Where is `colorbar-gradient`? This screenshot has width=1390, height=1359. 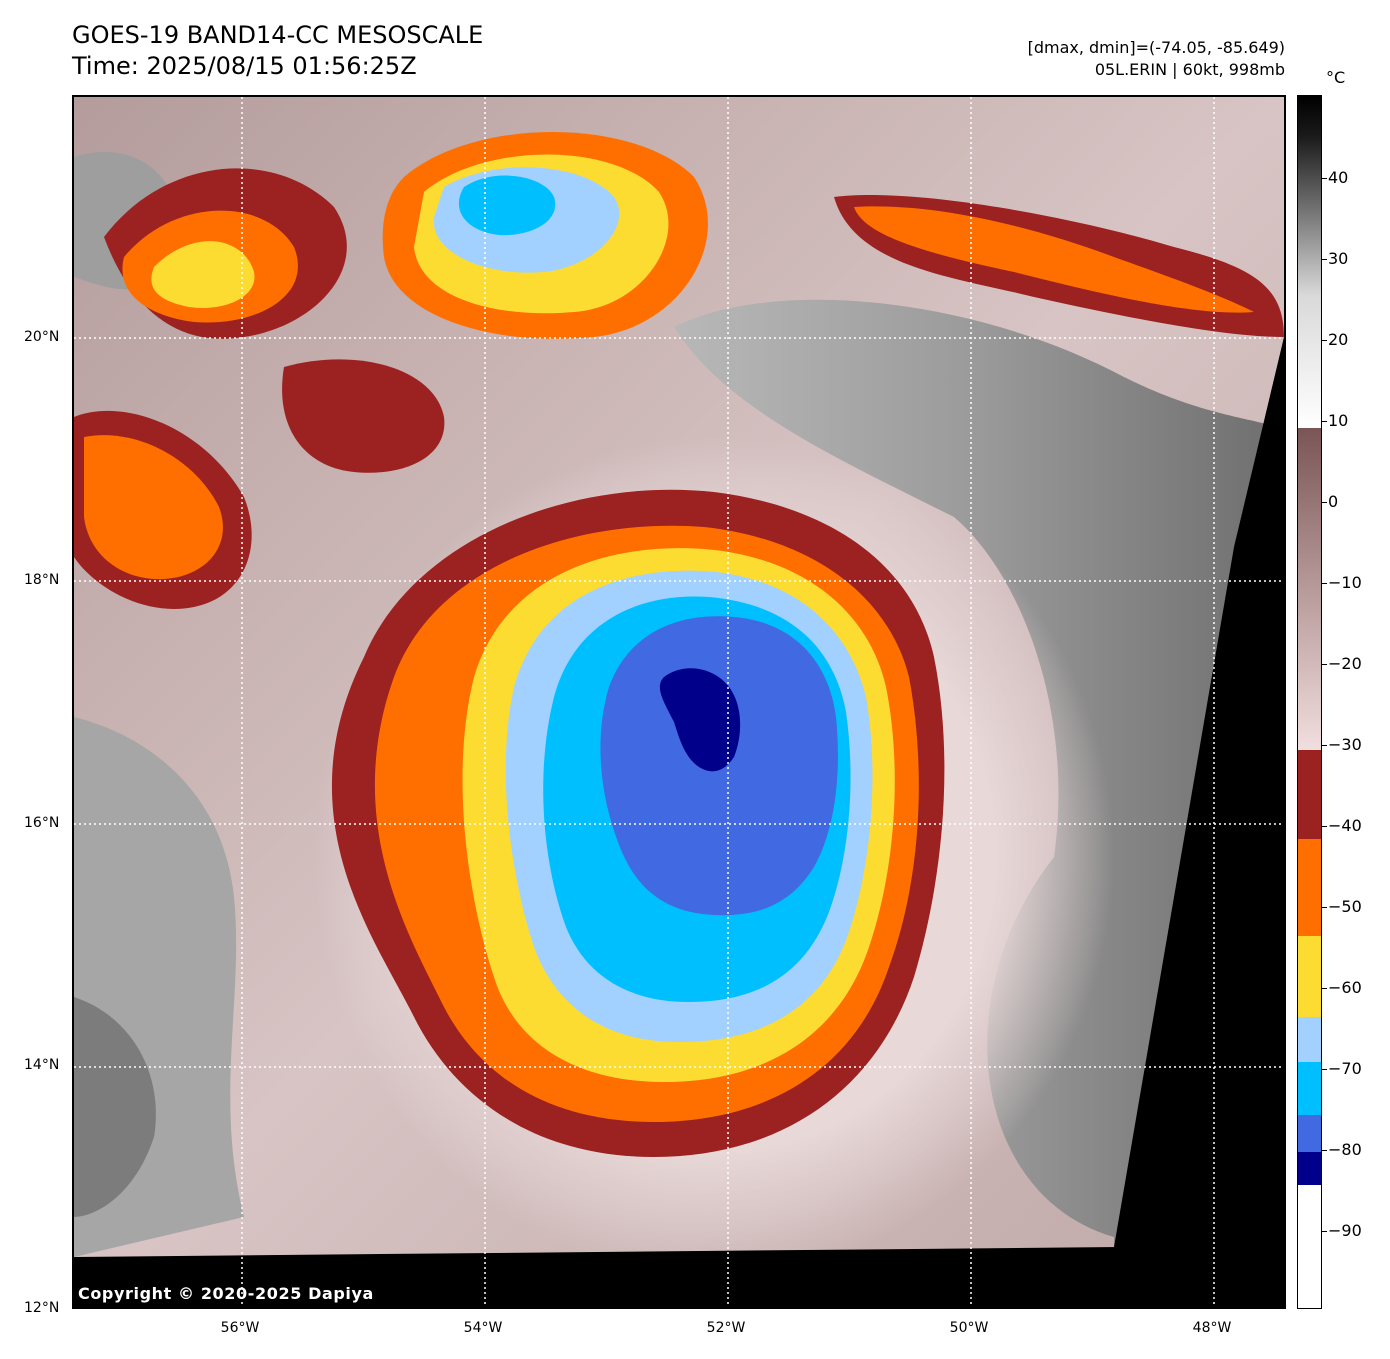 colorbar-gradient is located at coordinates (1309, 702).